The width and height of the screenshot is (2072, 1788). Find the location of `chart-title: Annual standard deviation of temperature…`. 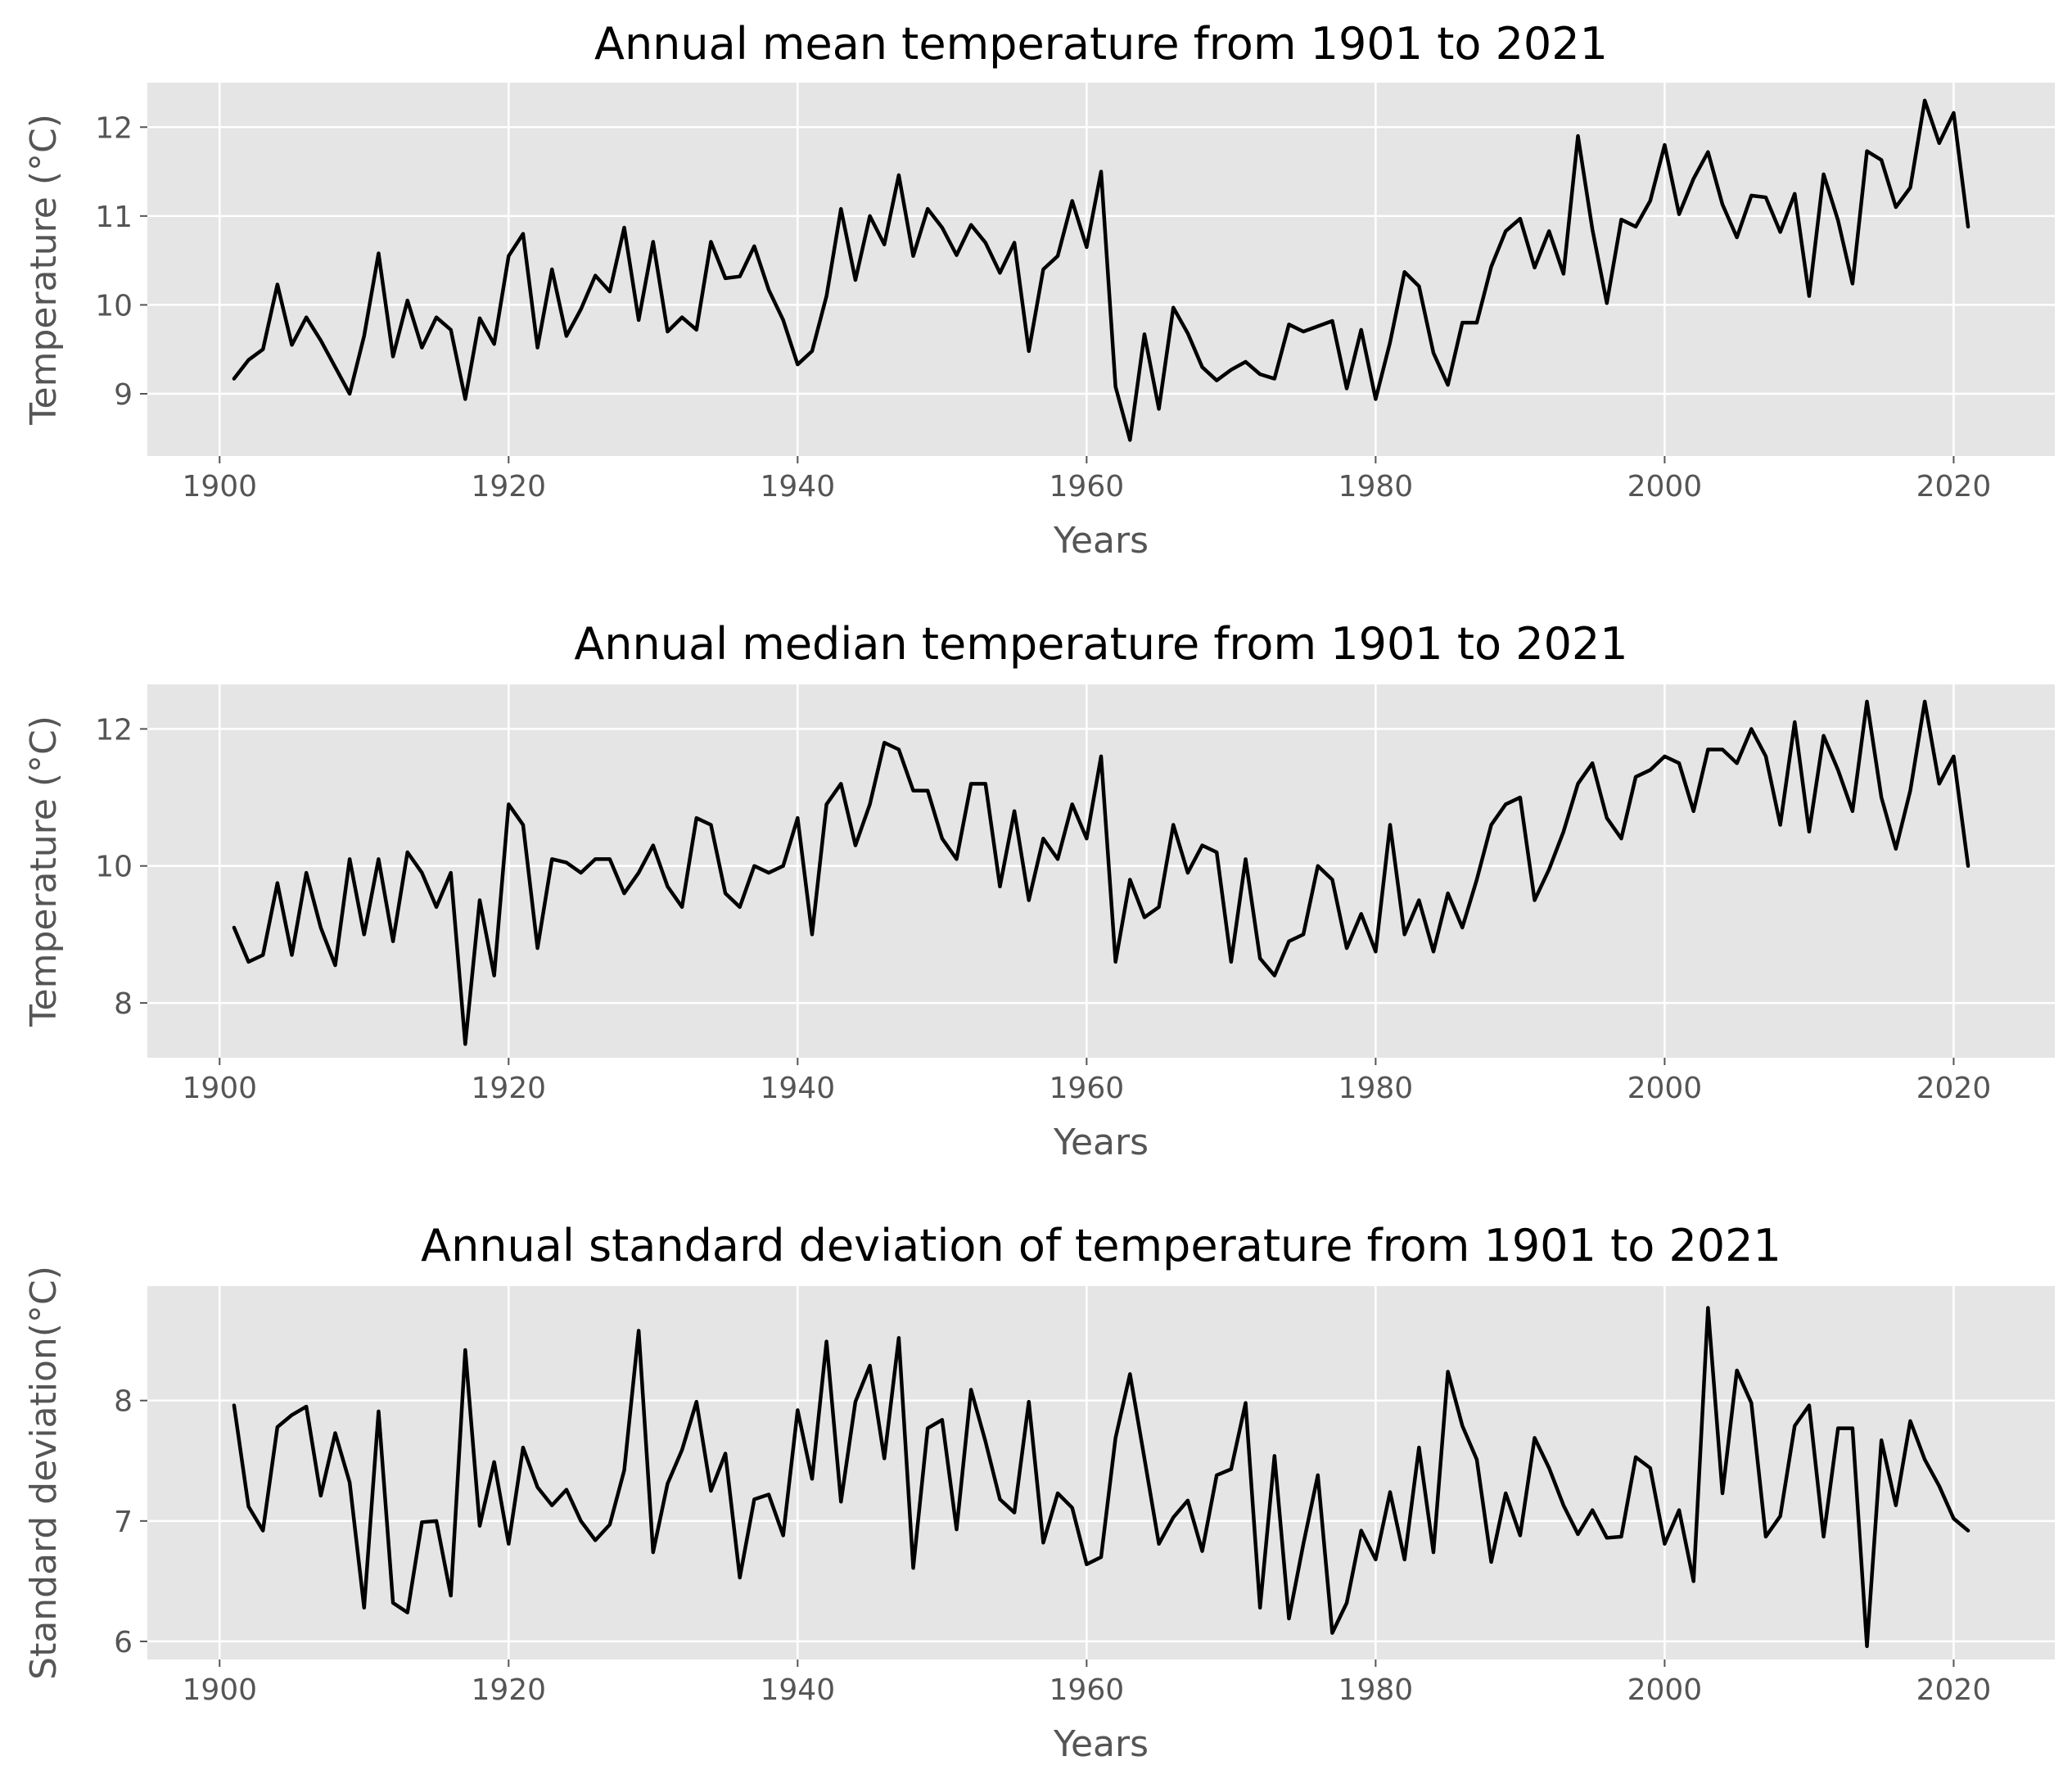

chart-title: Annual standard deviation of temperature… is located at coordinates (1101, 1245).